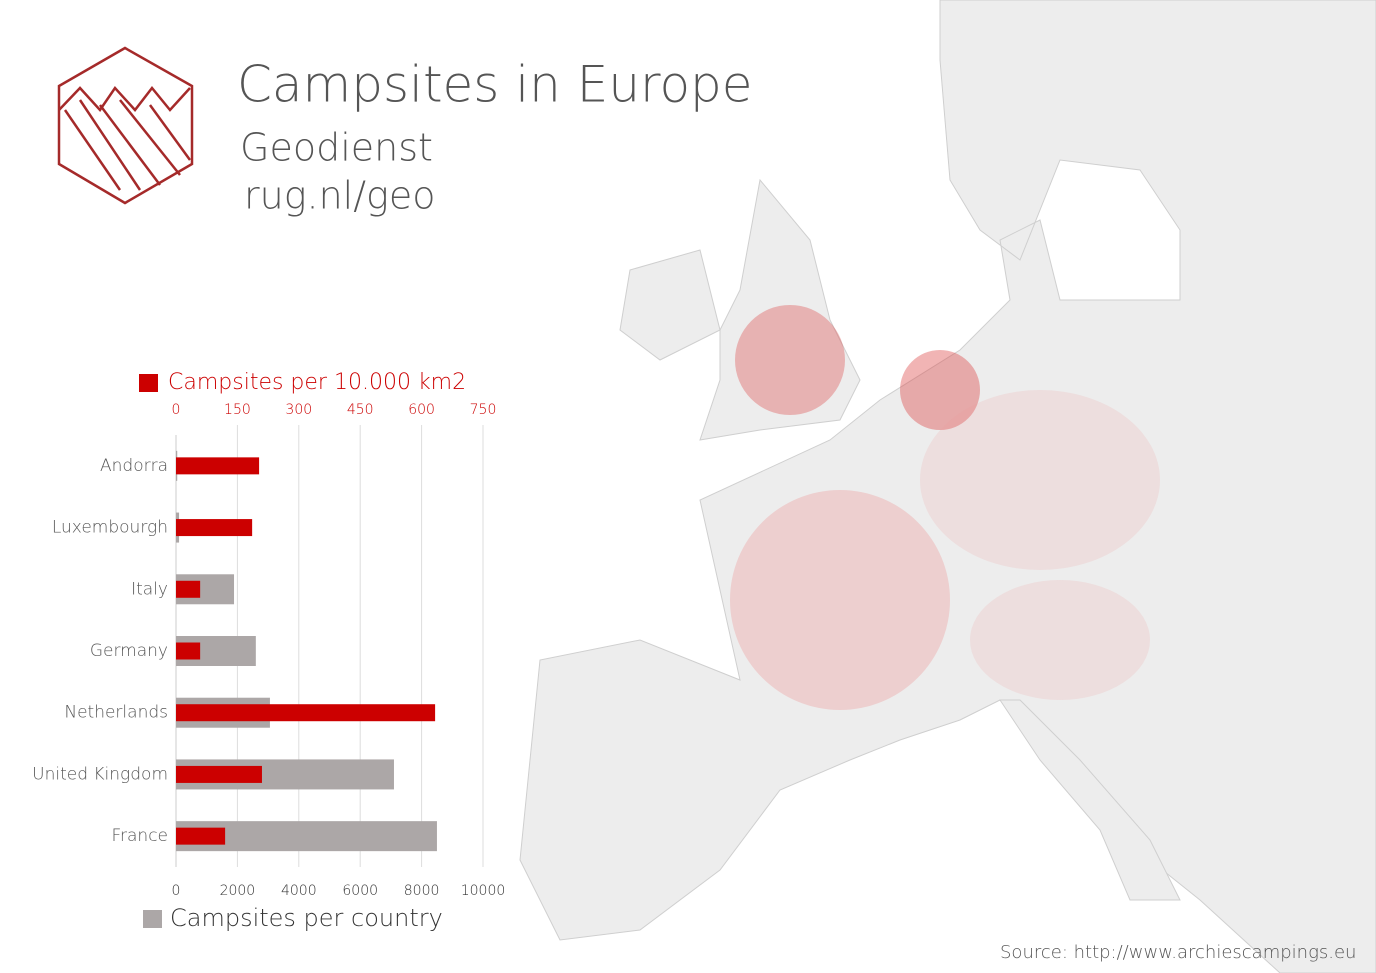 The image size is (1376, 973). What do you see at coordinates (116, 713) in the screenshot?
I see `y-tick-label: Netherlands` at bounding box center [116, 713].